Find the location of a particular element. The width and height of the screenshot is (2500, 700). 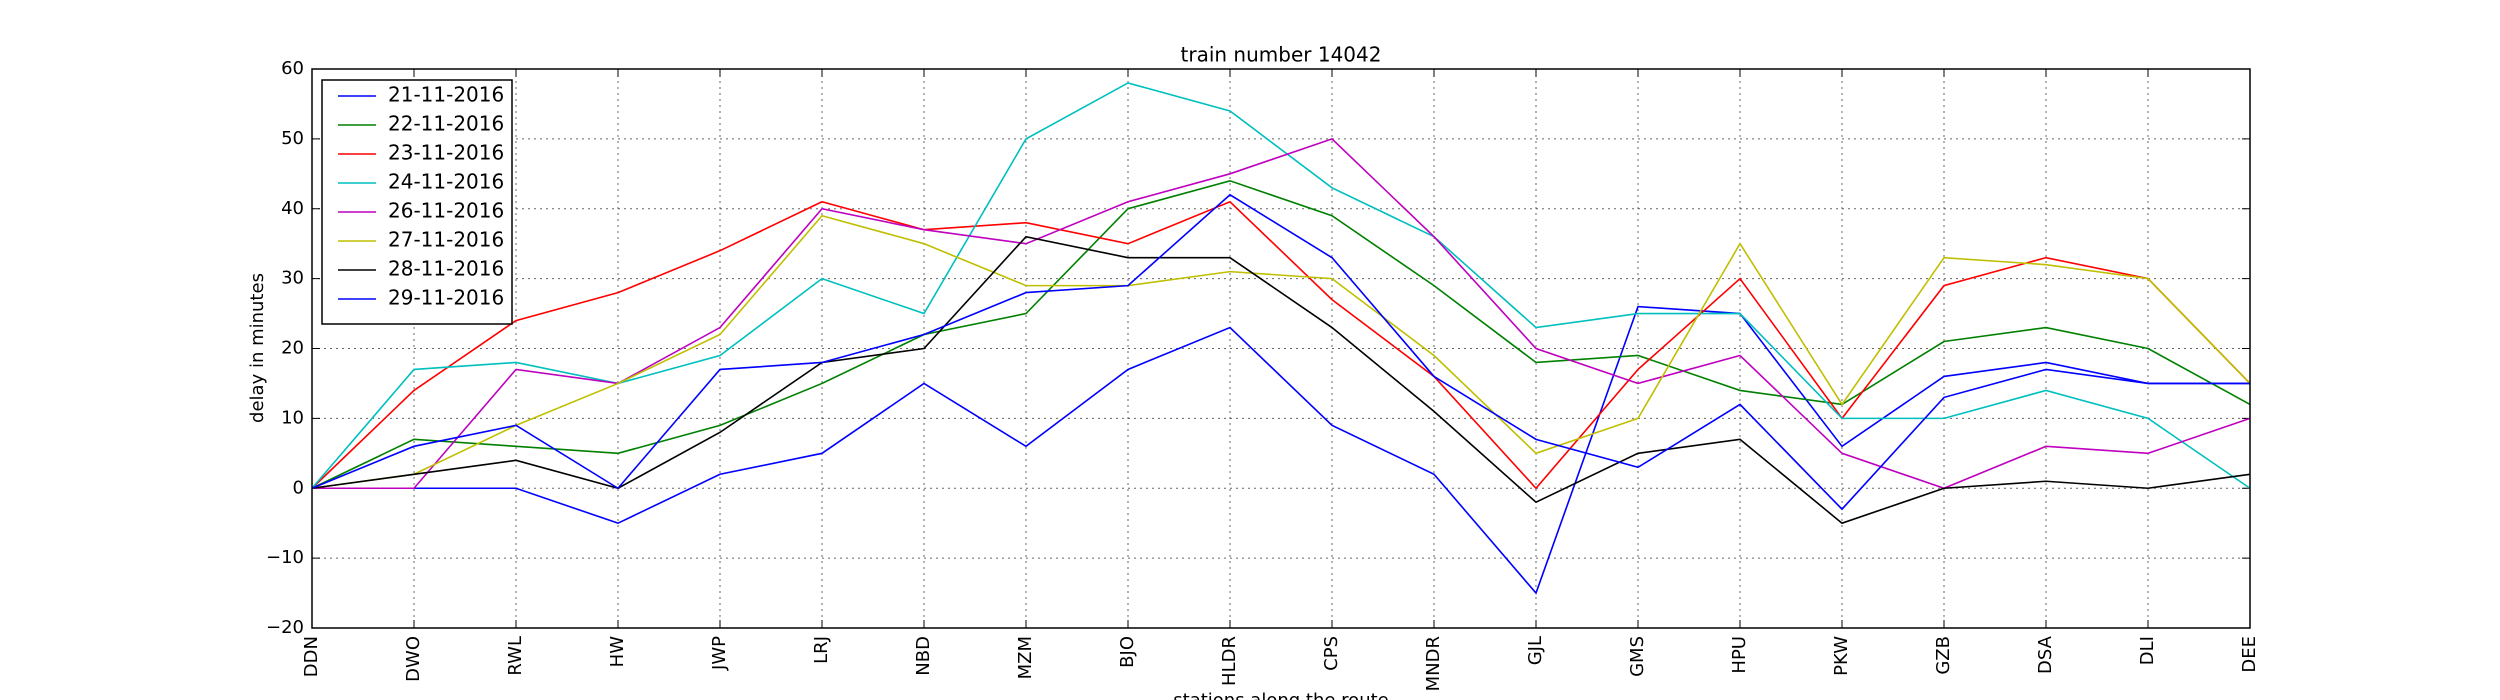

x-tick-label: DSA is located at coordinates (2045, 654).